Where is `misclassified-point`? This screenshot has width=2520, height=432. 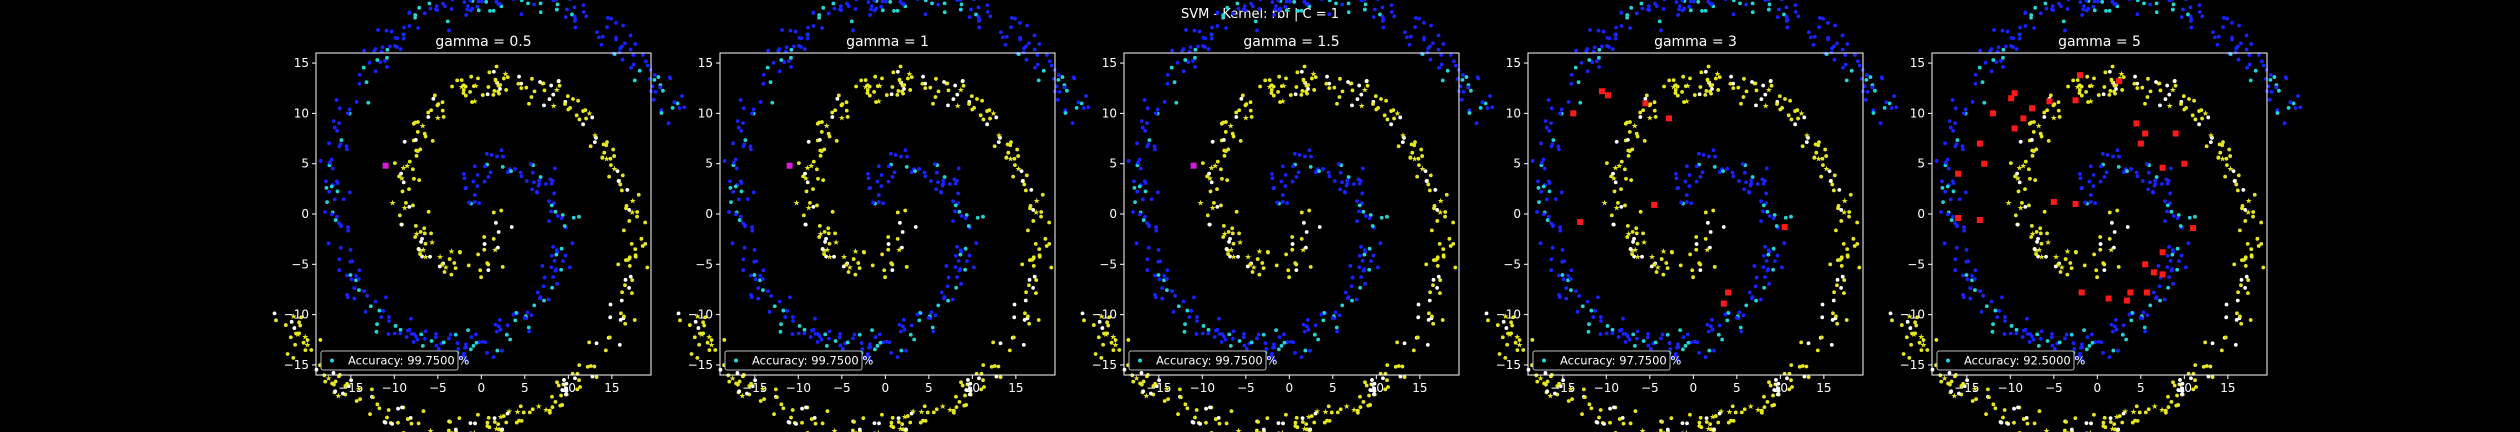 misclassified-point is located at coordinates (2126, 300).